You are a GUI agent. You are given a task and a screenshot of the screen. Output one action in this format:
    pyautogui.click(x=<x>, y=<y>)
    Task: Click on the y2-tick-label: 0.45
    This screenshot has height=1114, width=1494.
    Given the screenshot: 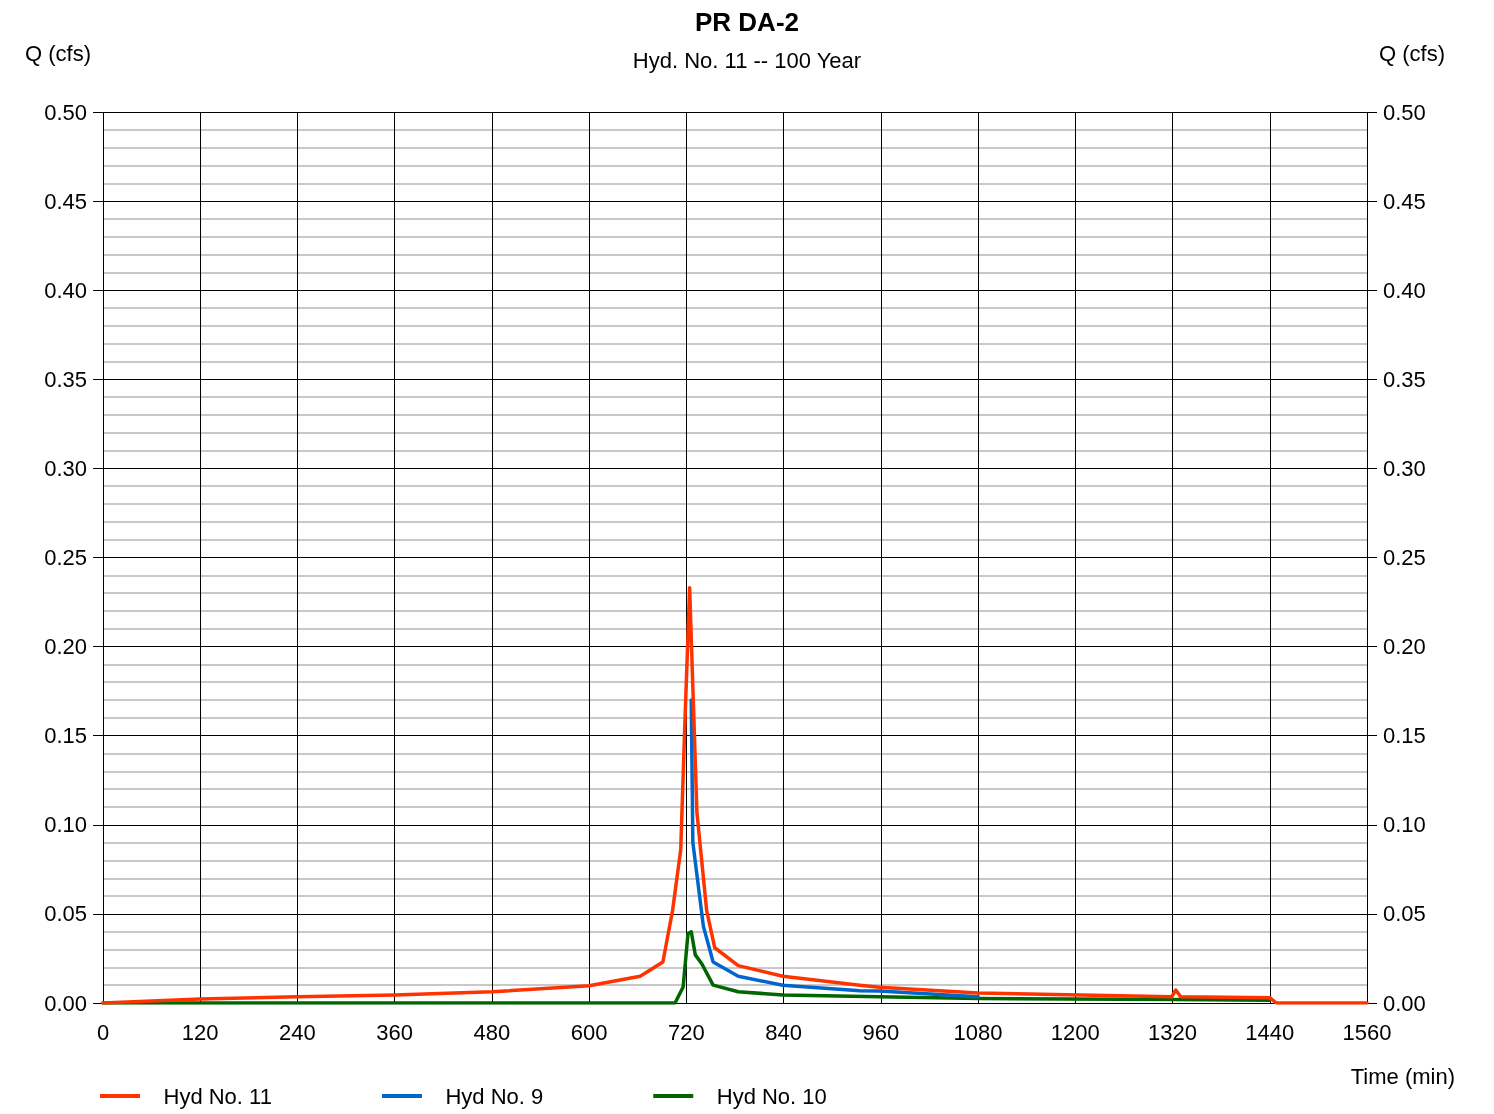 What is the action you would take?
    pyautogui.click(x=1404, y=201)
    